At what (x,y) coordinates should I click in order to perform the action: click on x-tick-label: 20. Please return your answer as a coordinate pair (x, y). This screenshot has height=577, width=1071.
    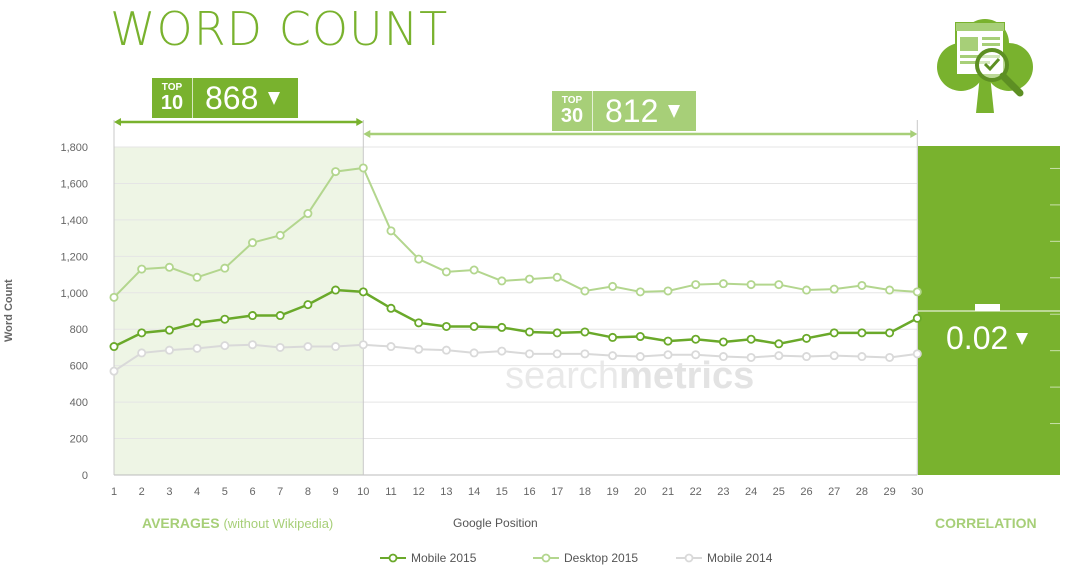
    Looking at the image, I should click on (640, 492).